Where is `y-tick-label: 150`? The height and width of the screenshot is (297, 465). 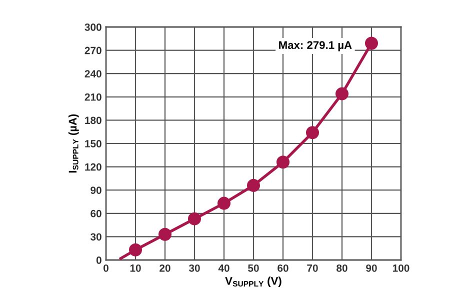 y-tick-label: 150 is located at coordinates (93, 144).